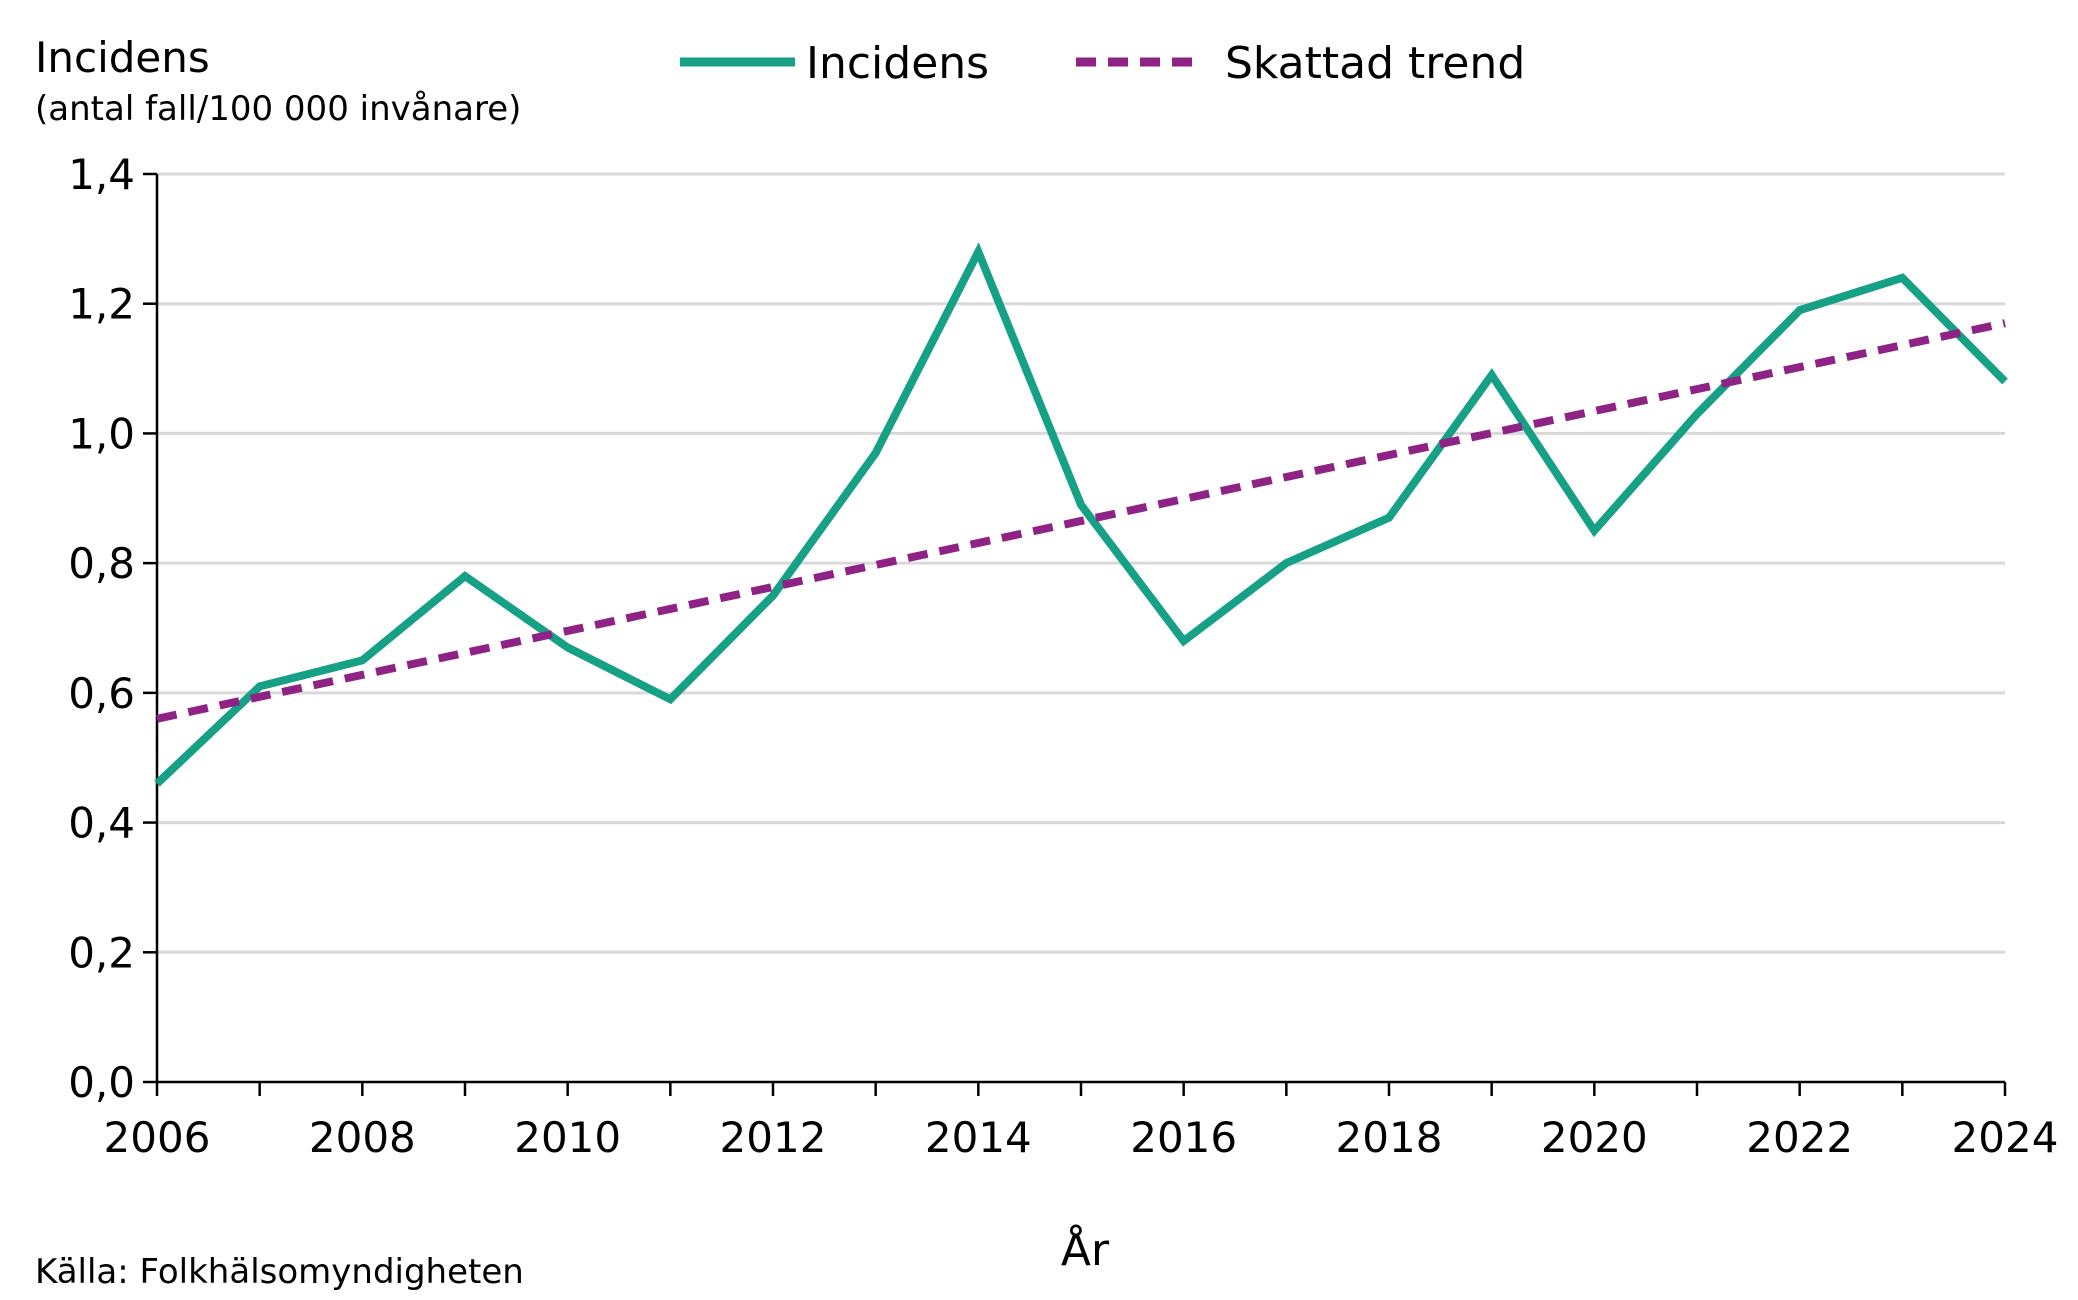 The height and width of the screenshot is (1300, 2078). Describe the element at coordinates (122, 57) in the screenshot. I see `y-axis-title: Incidens` at that location.